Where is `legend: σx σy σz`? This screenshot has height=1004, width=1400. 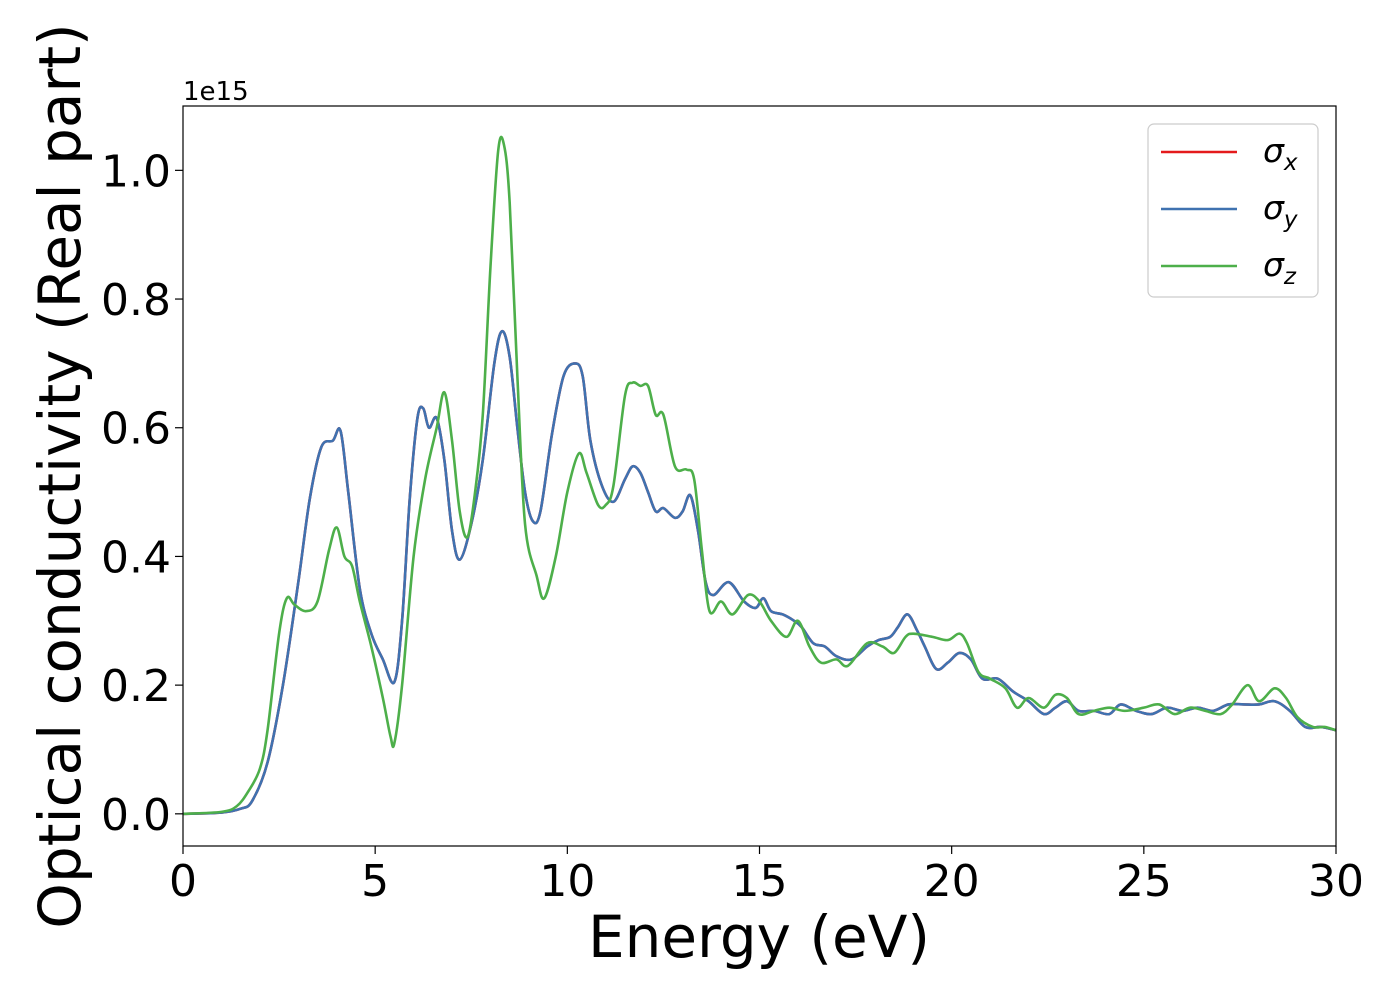 legend: σx σy σz is located at coordinates (1233, 210).